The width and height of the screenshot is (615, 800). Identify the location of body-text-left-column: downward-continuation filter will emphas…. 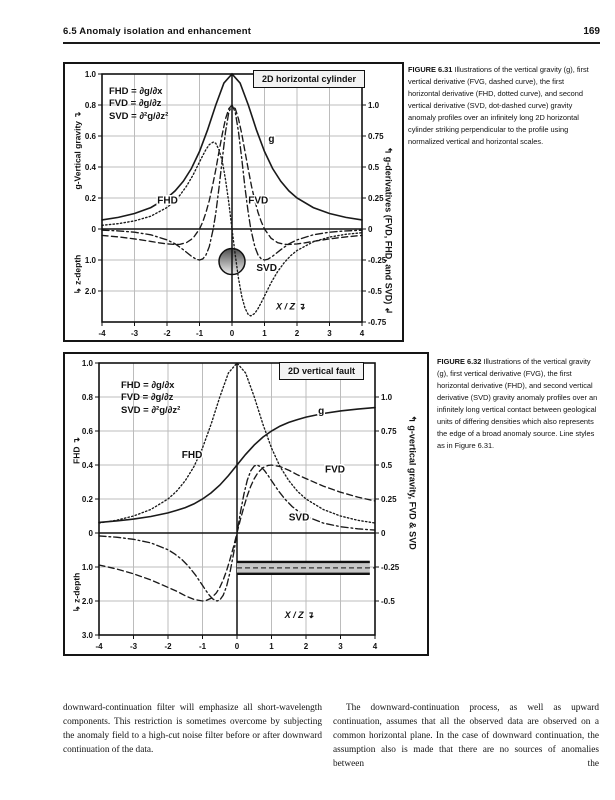
(192, 729).